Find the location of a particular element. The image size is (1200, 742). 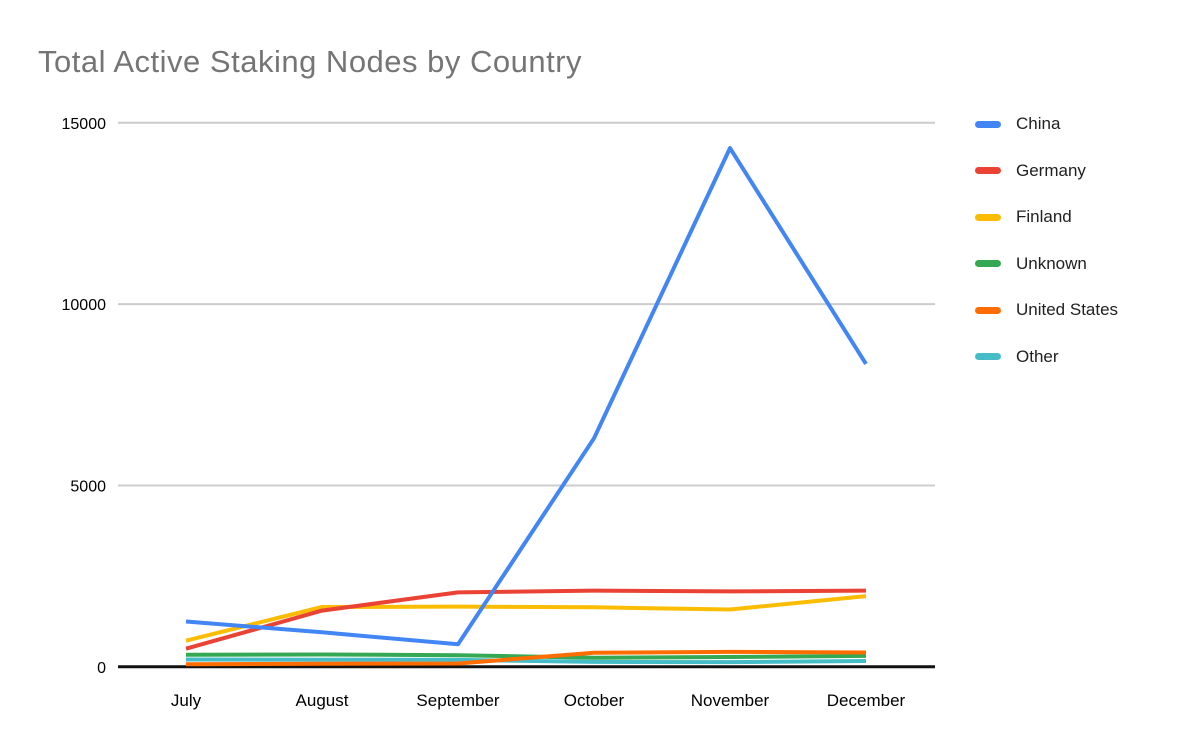

legend-label: Germany is located at coordinates (1051, 170).